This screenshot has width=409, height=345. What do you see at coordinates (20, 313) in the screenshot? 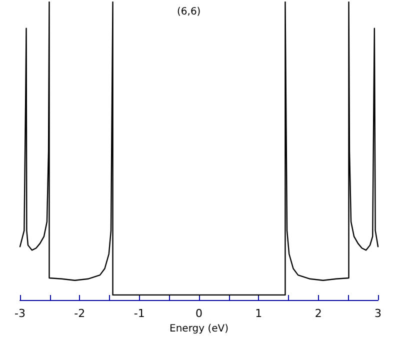
I see `x-tick-label: -3` at bounding box center [20, 313].